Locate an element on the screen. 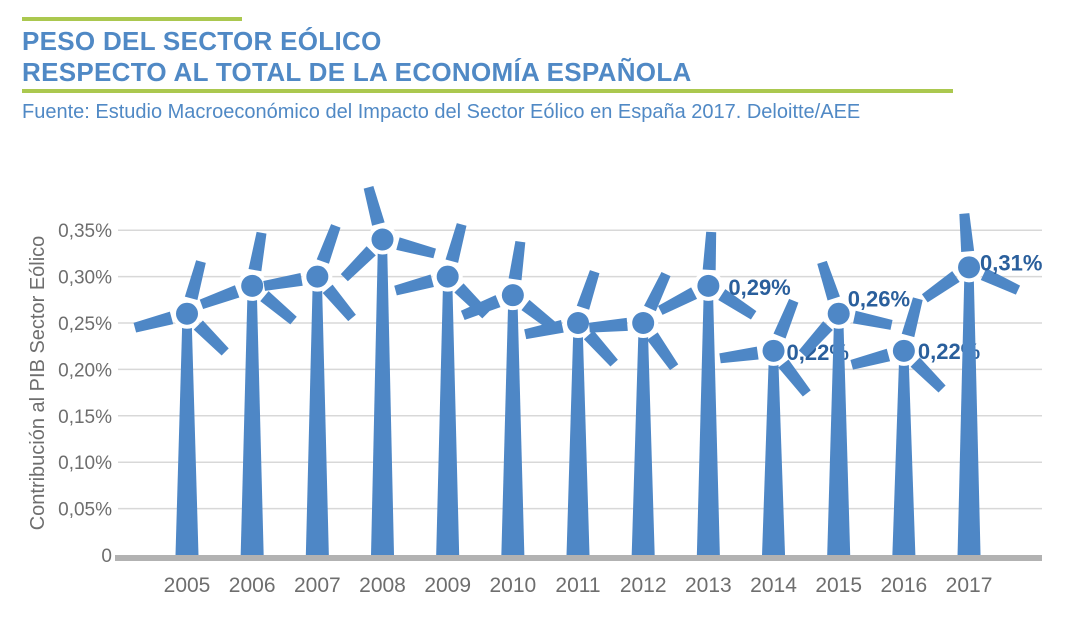  turbine-bar-2014 is located at coordinates (765, 426).